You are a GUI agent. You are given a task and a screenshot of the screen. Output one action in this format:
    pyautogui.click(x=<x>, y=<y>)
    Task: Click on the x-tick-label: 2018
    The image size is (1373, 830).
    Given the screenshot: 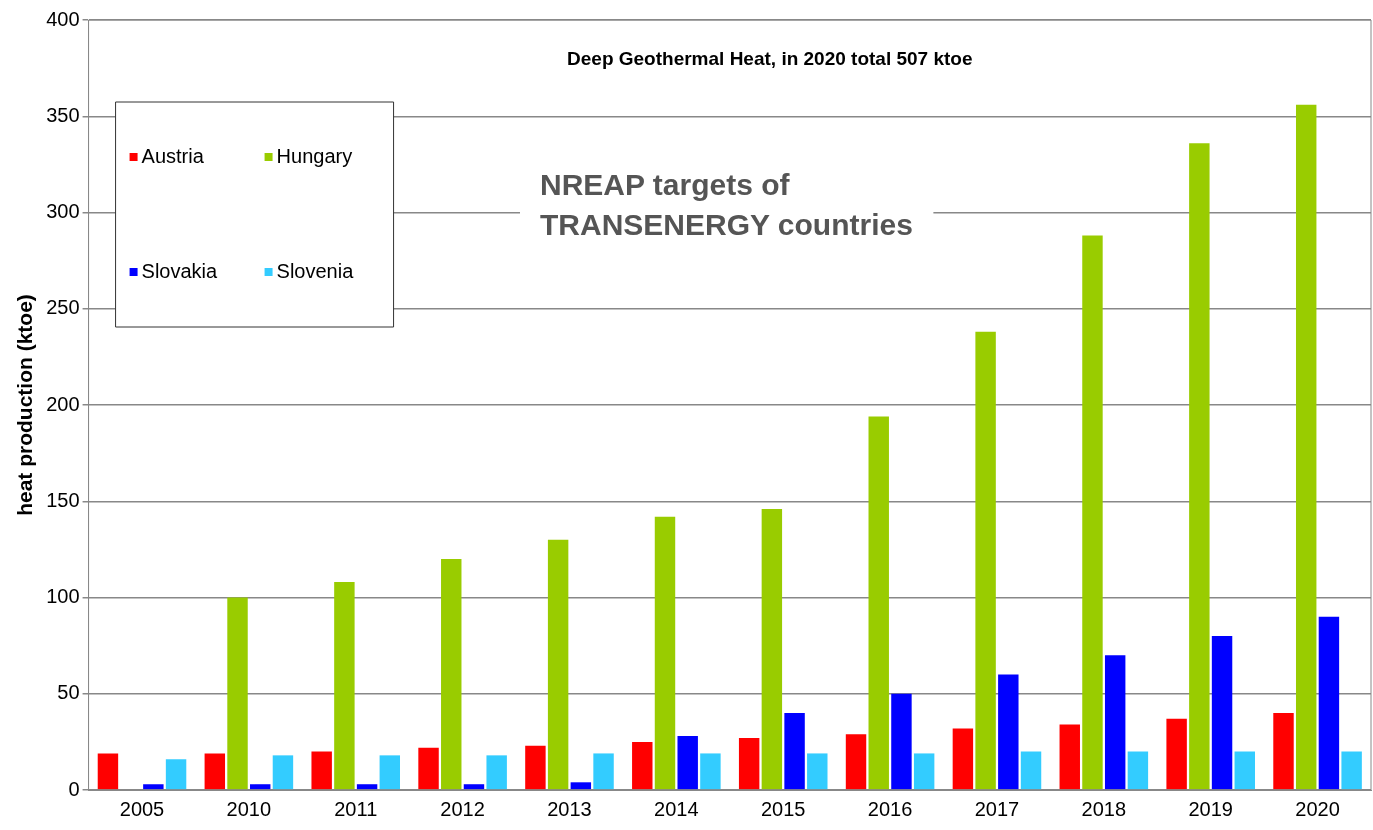 What is the action you would take?
    pyautogui.click(x=1104, y=808)
    